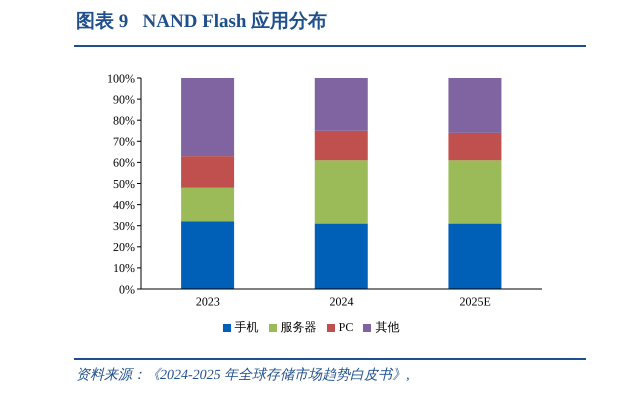 Image resolution: width=620 pixels, height=398 pixels. Describe the element at coordinates (124, 225) in the screenshot. I see `y-tick-label: 30%` at that location.